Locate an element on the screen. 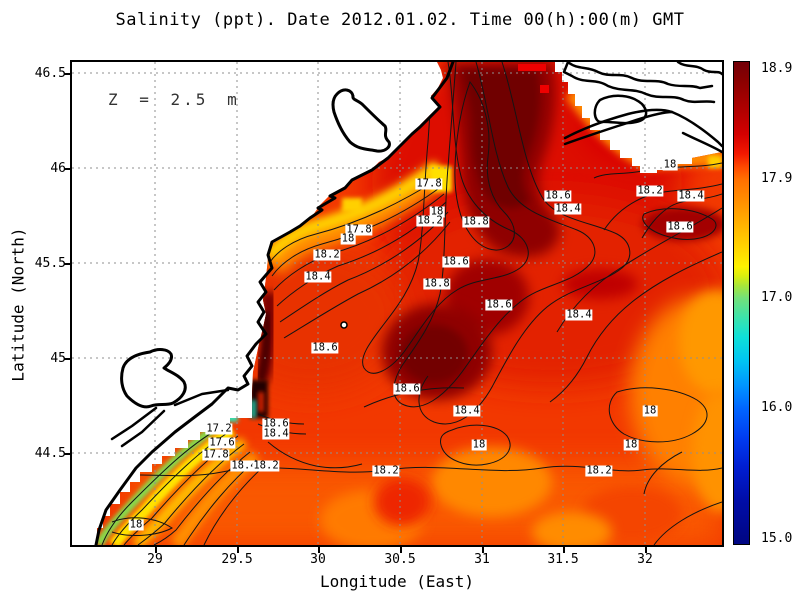  colorbar-tick-label: 18.9 is located at coordinates (777, 68).